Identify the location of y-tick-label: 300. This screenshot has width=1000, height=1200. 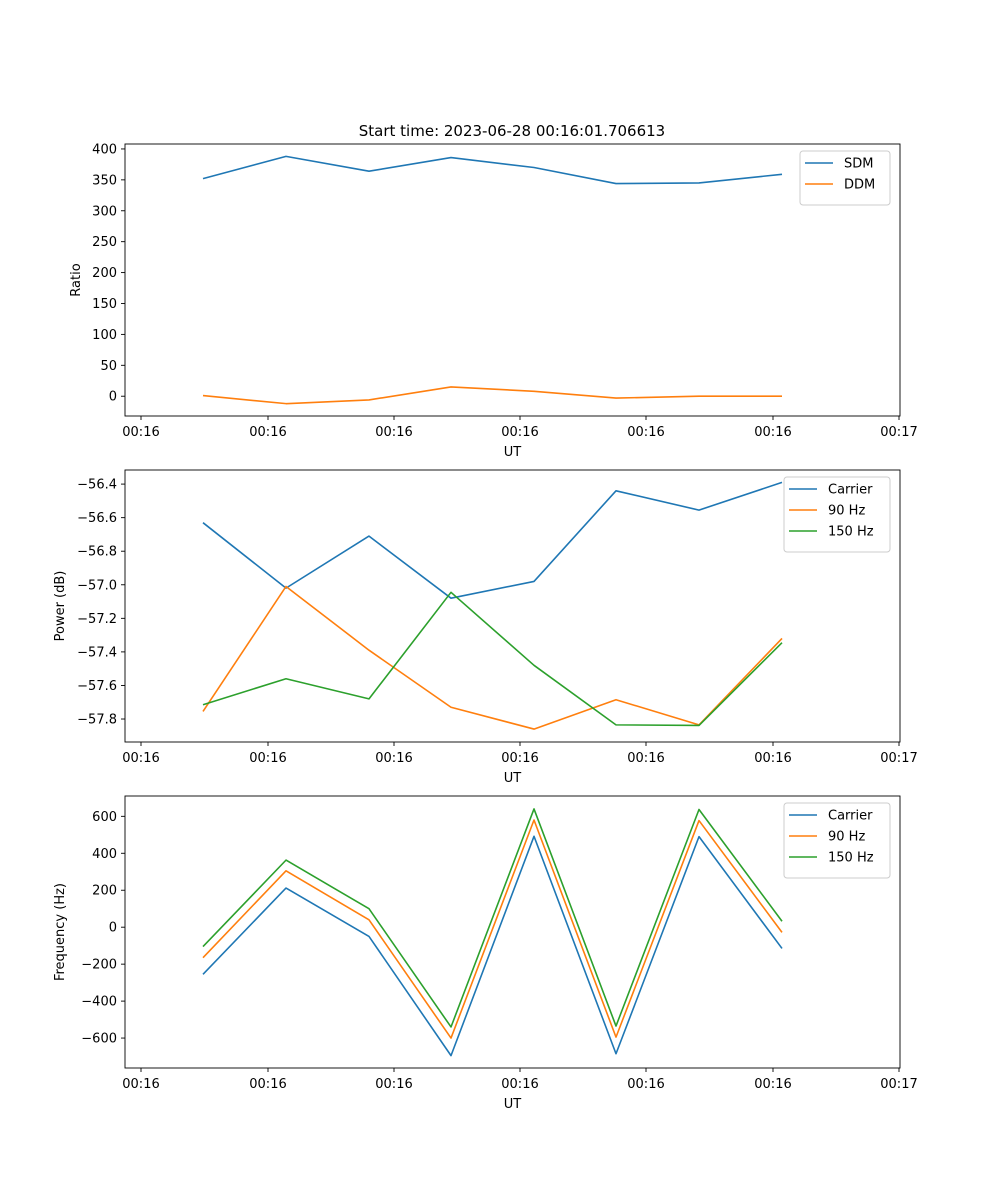
(104, 211).